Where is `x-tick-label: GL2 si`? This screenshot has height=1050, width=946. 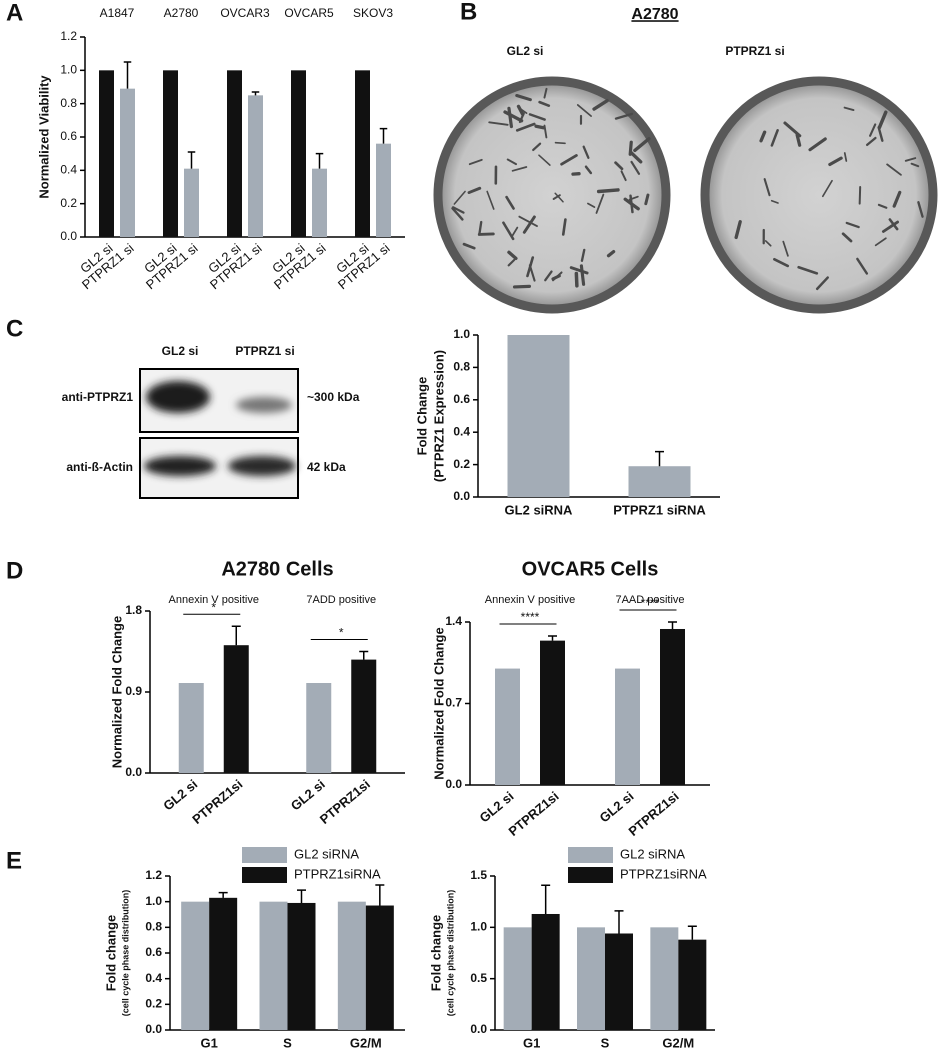 x-tick-label: GL2 si is located at coordinates (617, 806).